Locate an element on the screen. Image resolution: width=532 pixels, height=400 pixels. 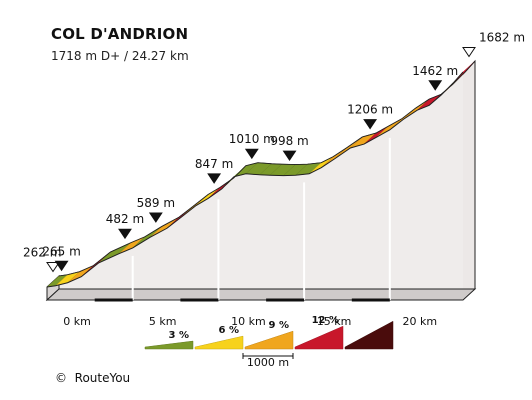
chart-title: COL D'ANDRION is located at coordinates (120, 34).